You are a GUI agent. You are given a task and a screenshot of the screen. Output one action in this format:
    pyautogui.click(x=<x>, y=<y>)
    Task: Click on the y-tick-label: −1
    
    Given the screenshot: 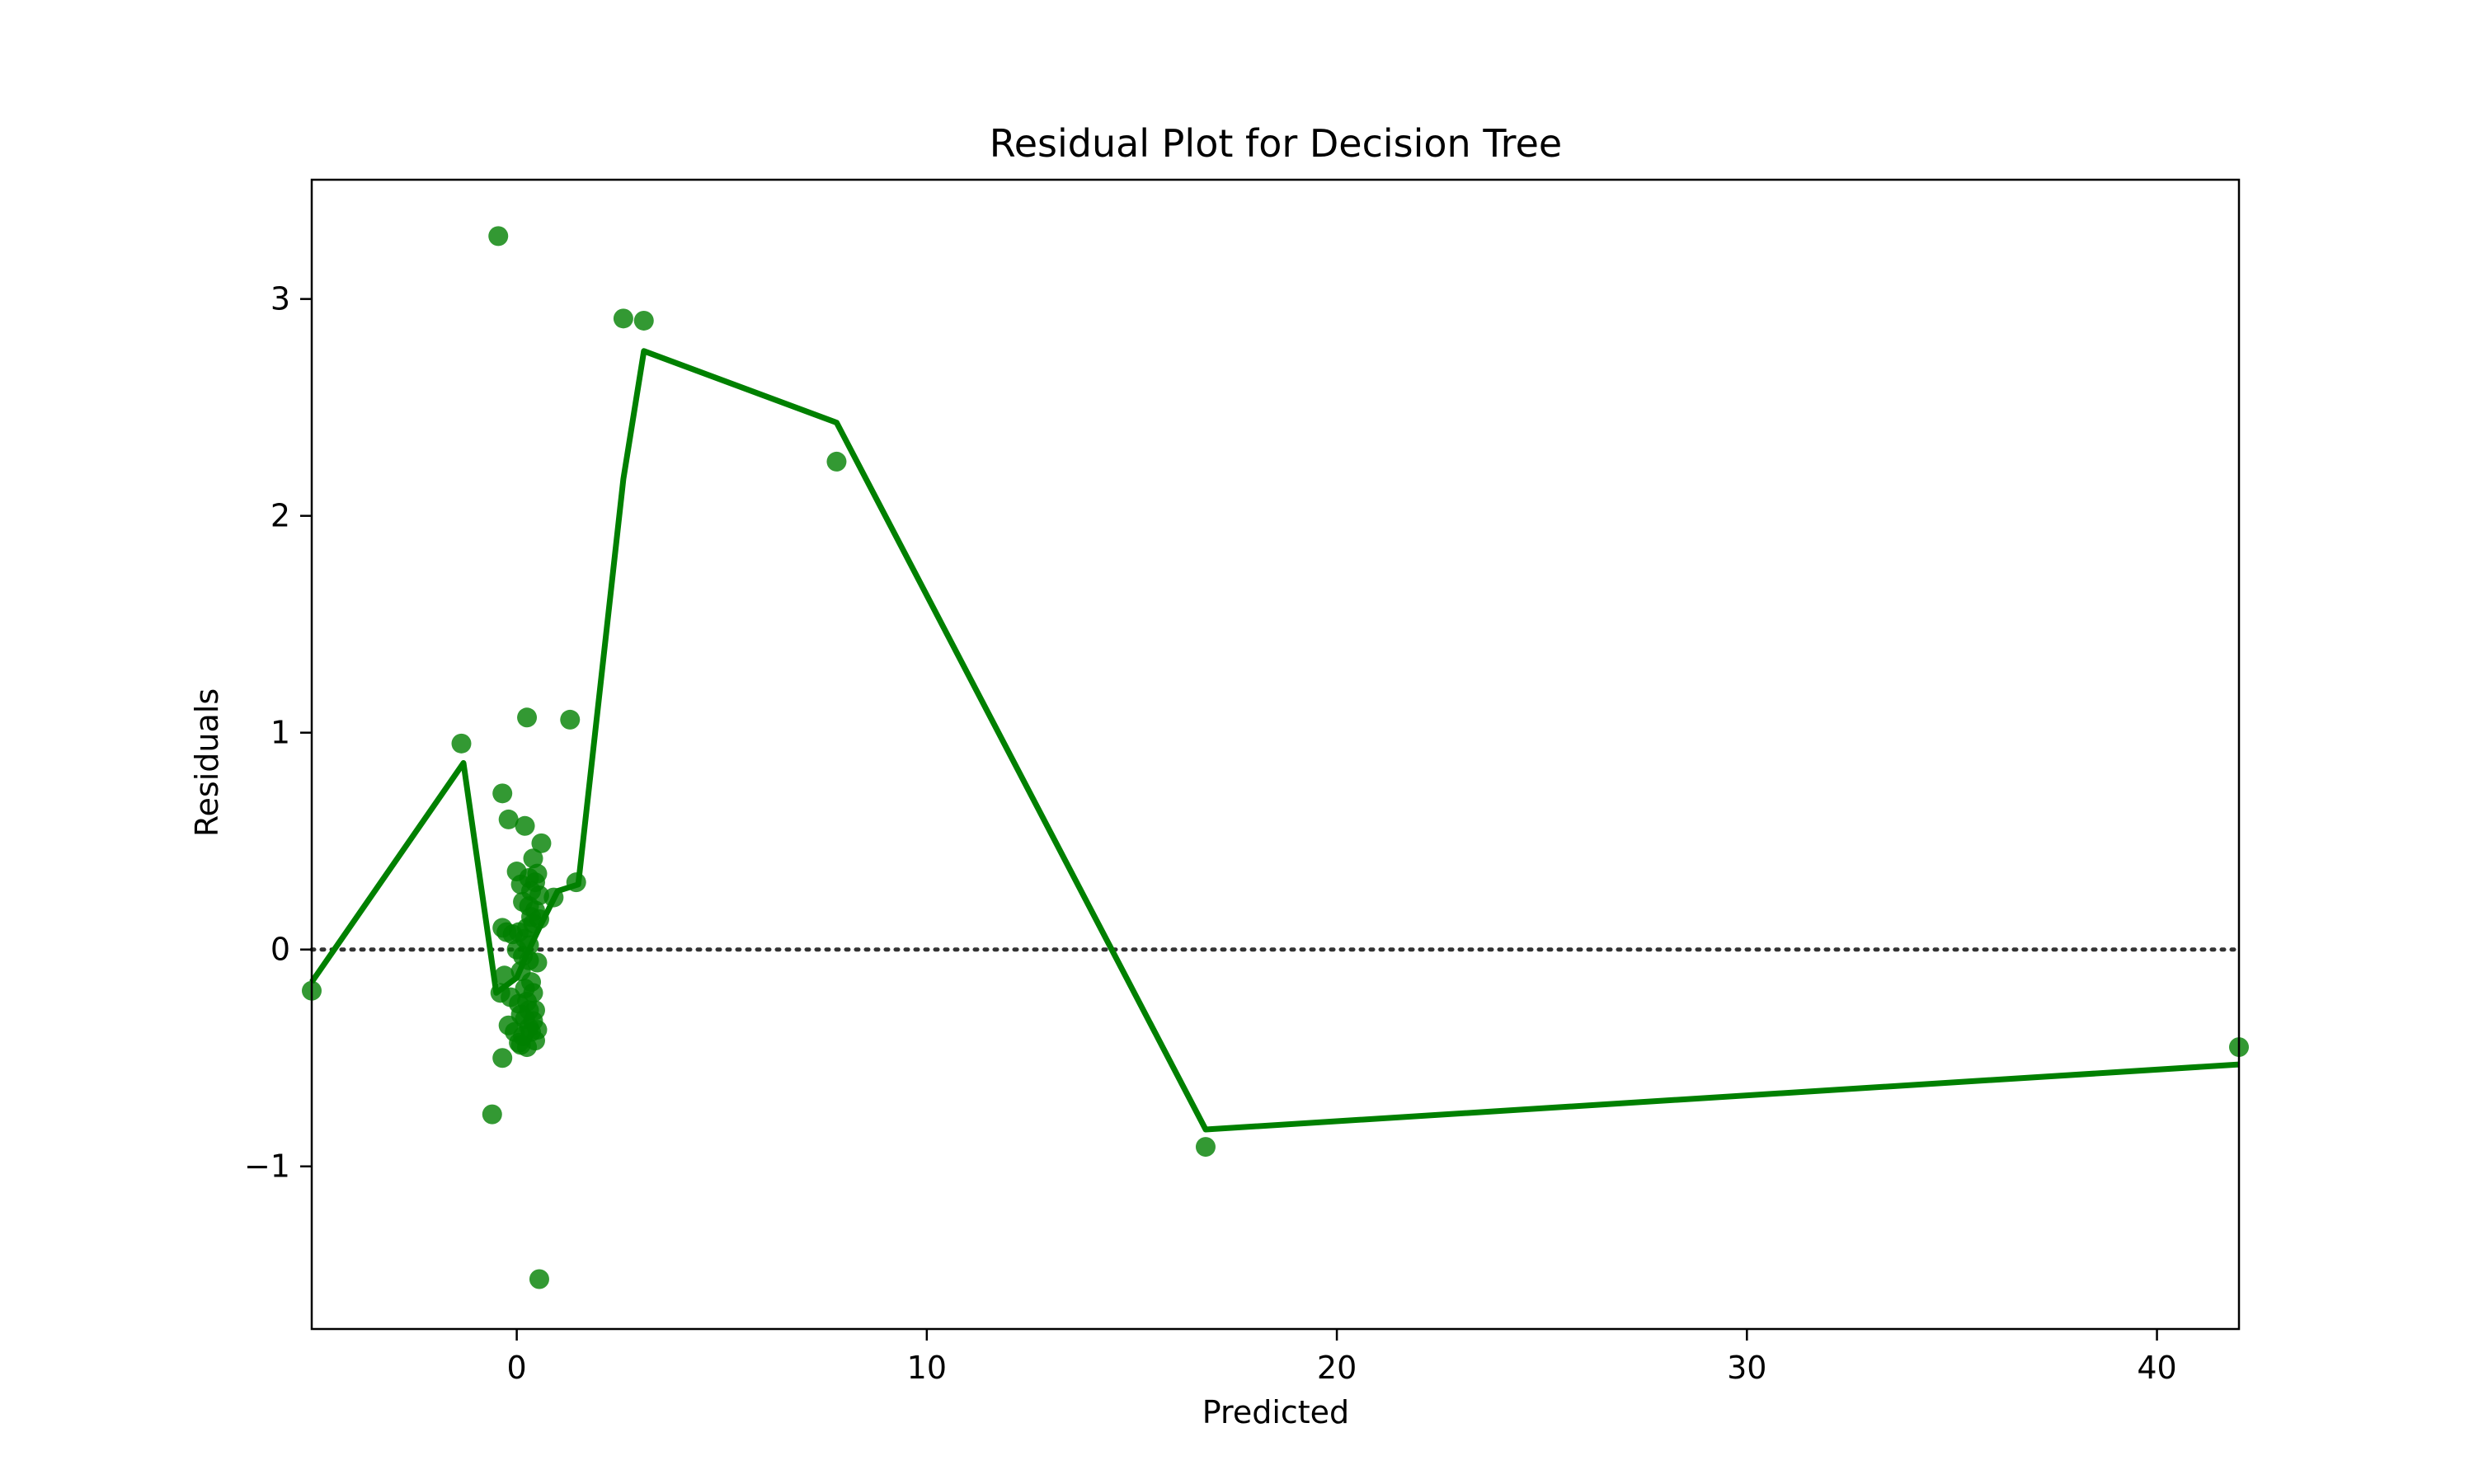 What is the action you would take?
    pyautogui.click(x=267, y=1166)
    